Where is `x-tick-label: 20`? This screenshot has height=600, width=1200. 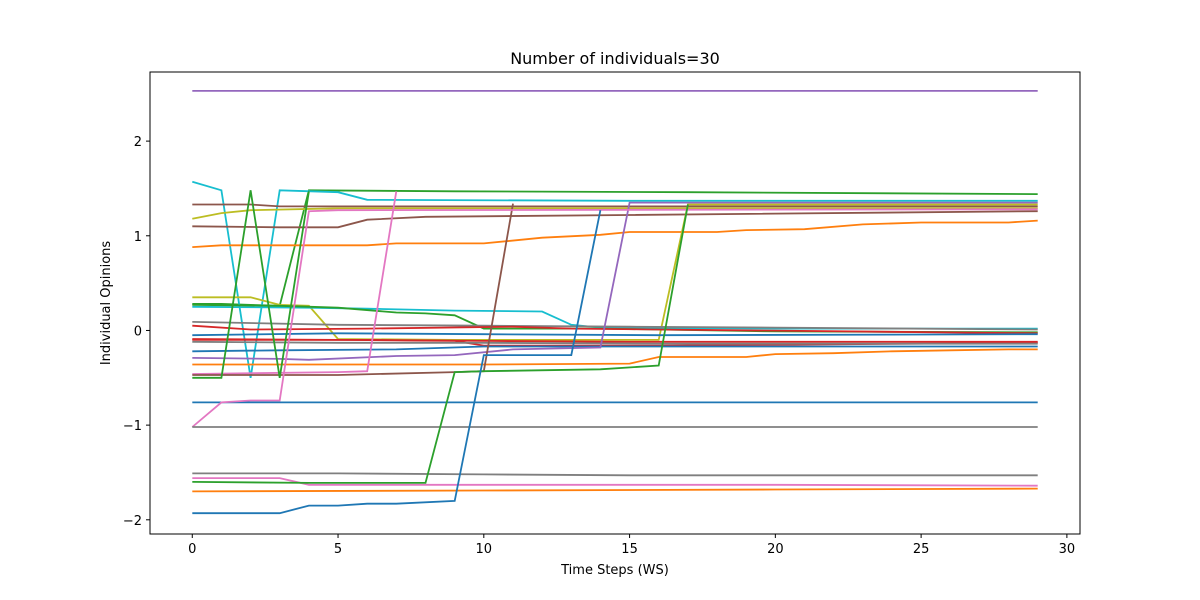
x-tick-label: 20 is located at coordinates (775, 549).